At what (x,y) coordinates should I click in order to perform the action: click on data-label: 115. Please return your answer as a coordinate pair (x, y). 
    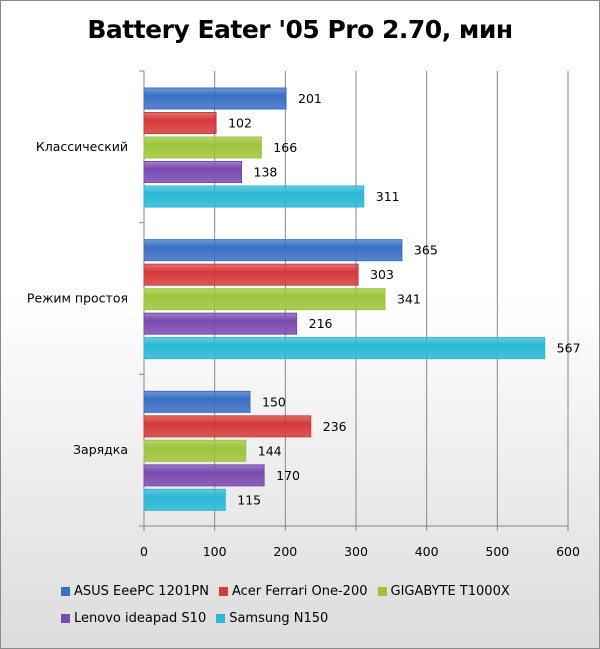
    Looking at the image, I should click on (249, 499).